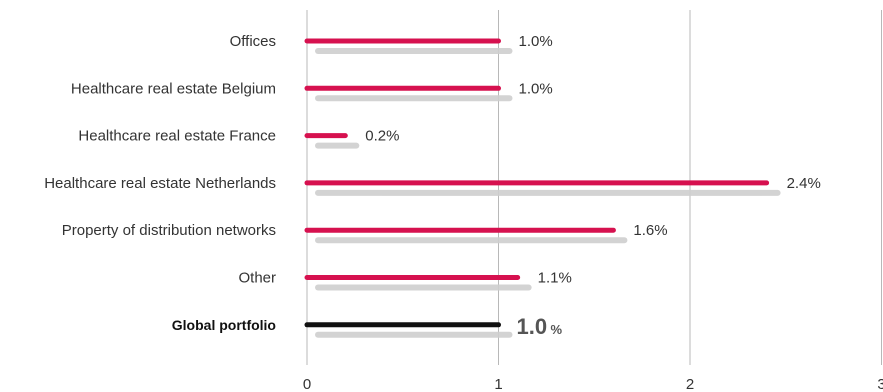  What do you see at coordinates (160, 183) in the screenshot?
I see `category-label: Healthcare real estate Netherlands` at bounding box center [160, 183].